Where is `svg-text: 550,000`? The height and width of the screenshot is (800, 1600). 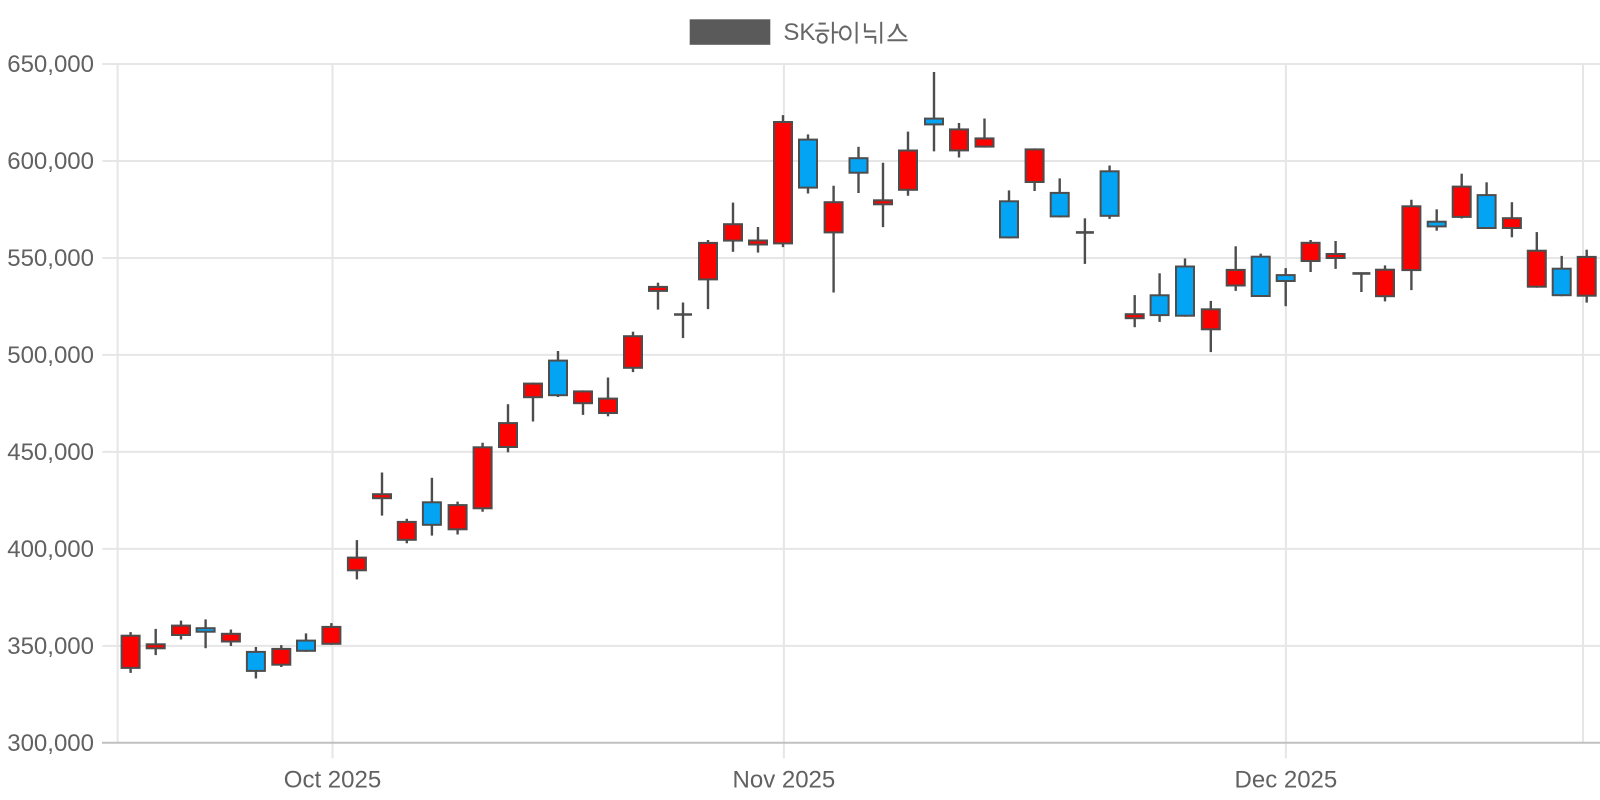
svg-text: 550,000 is located at coordinates (50, 258).